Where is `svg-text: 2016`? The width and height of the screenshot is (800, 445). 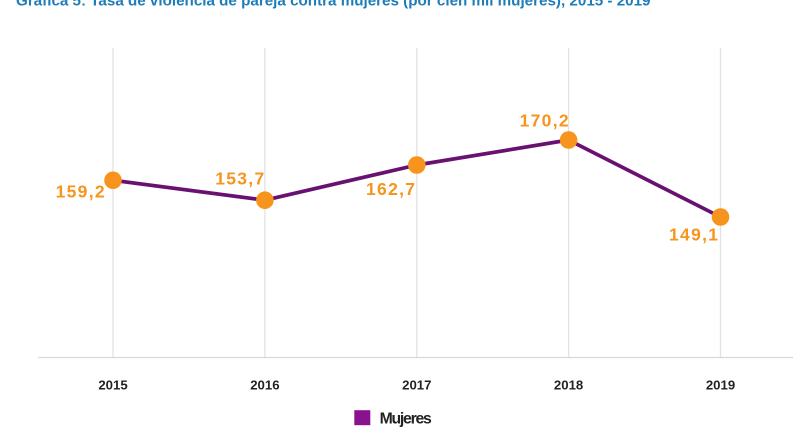
svg-text: 2016 is located at coordinates (264, 385).